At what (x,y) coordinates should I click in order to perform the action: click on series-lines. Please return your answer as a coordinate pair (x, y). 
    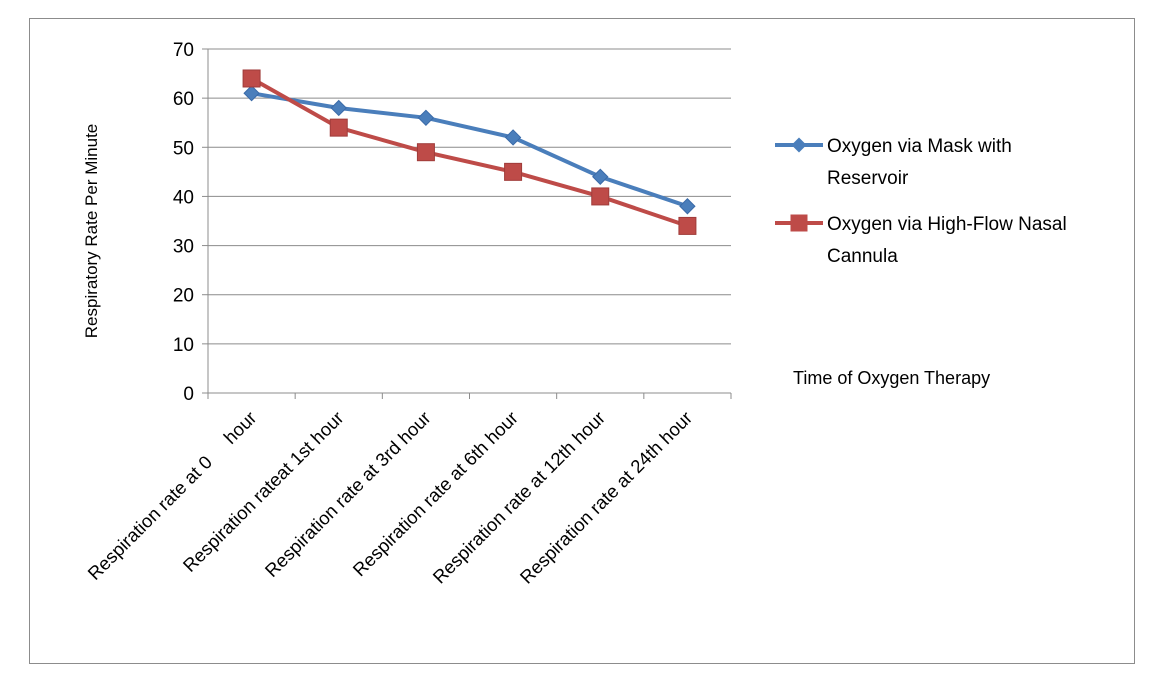
    Looking at the image, I should click on (469, 152).